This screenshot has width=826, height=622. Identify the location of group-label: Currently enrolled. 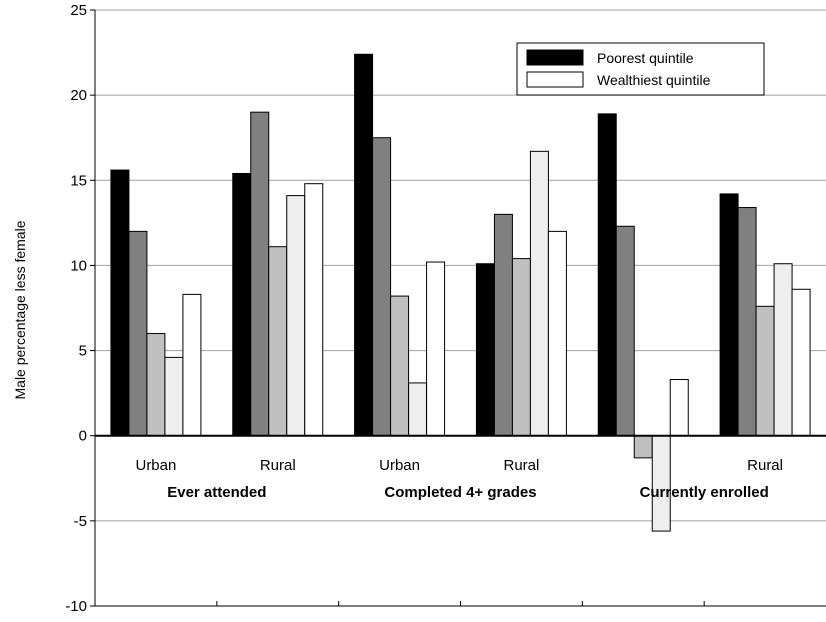
(704, 492).